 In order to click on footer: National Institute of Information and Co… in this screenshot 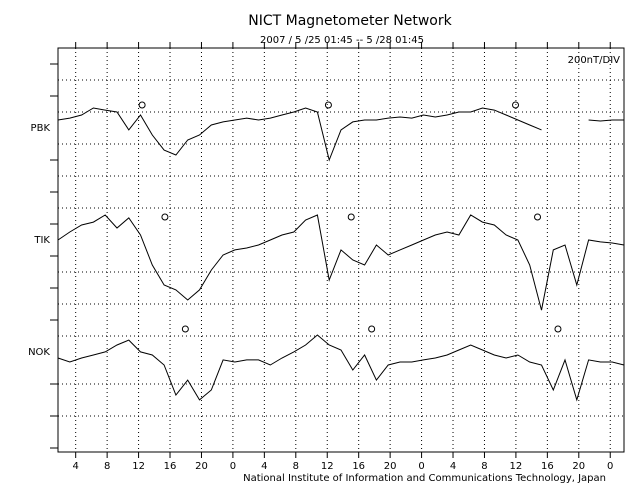, I will do `click(424, 478)`.